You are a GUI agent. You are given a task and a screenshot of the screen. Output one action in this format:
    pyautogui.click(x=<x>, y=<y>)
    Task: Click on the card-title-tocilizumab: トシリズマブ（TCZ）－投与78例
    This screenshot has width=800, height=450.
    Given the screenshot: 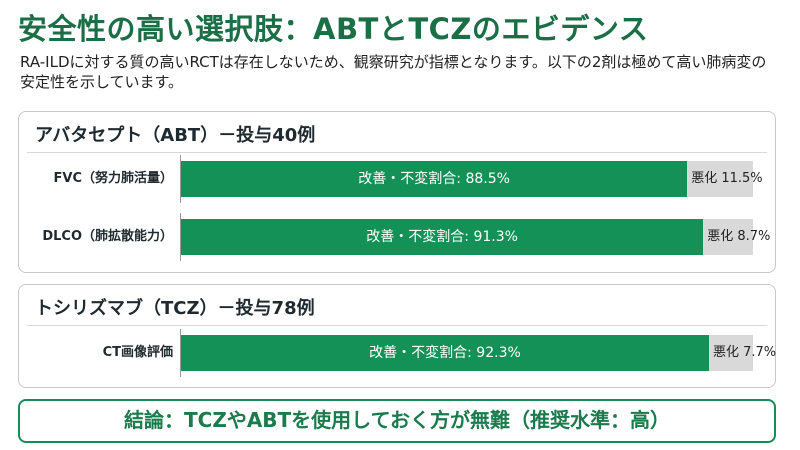 What is the action you would take?
    pyautogui.click(x=175, y=308)
    